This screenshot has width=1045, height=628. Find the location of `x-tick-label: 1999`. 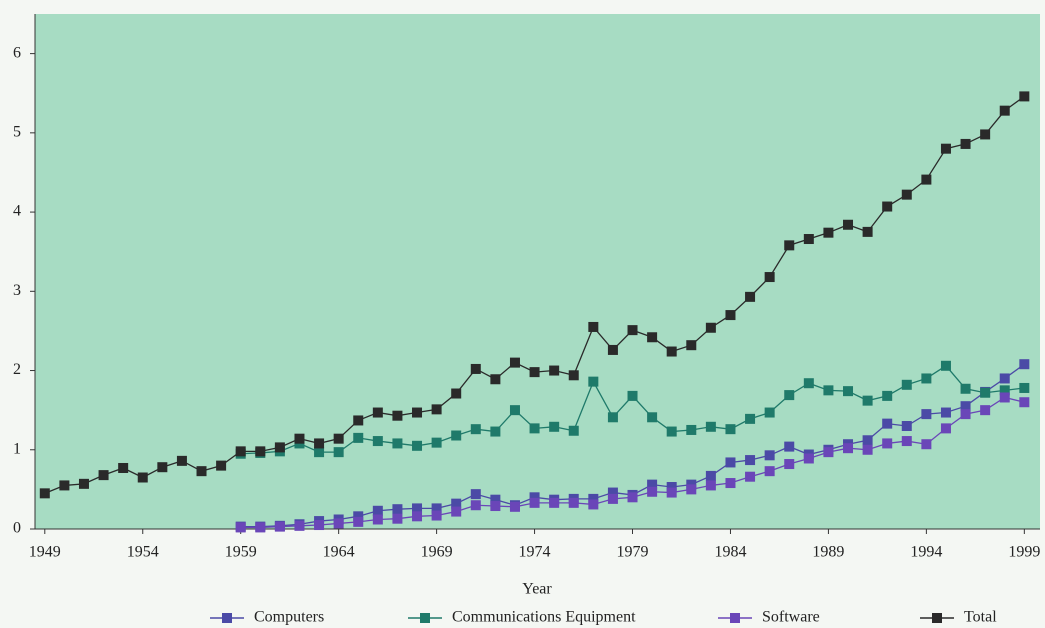

x-tick-label: 1999 is located at coordinates (1024, 552).